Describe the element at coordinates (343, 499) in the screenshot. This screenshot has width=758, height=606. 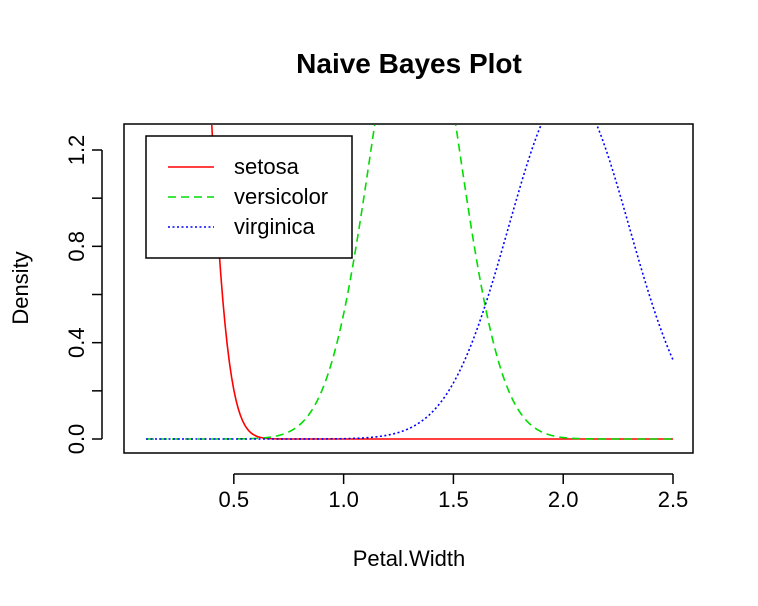
I see `x-tick-label: 1.0` at that location.